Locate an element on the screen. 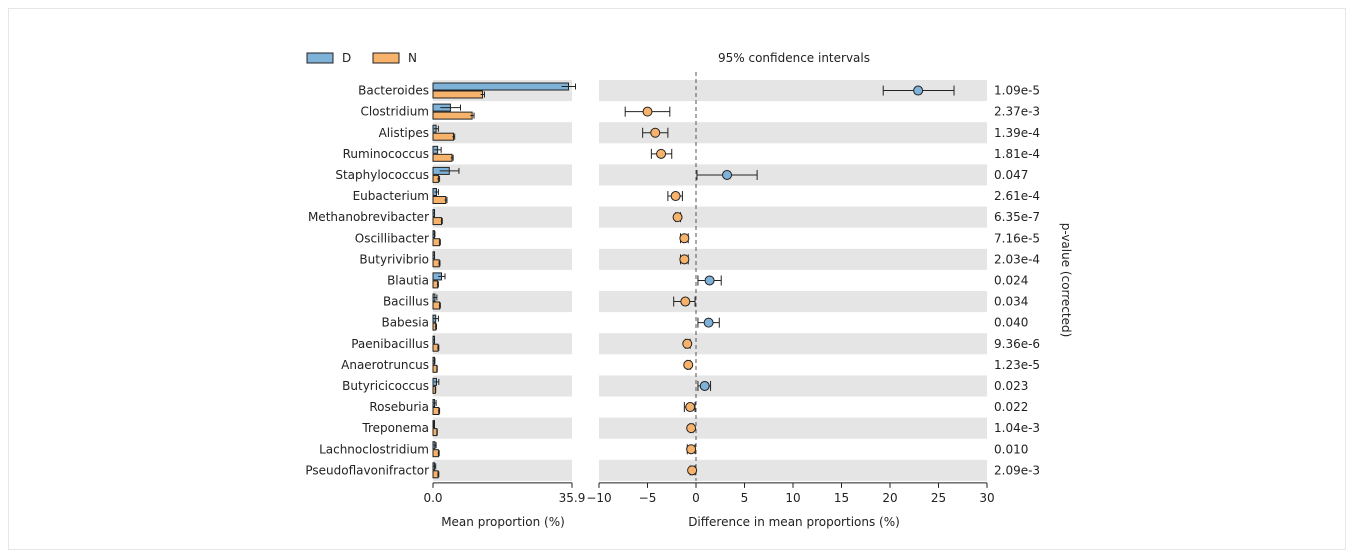  pvalue-label: 2.37e-3 is located at coordinates (1017, 112).